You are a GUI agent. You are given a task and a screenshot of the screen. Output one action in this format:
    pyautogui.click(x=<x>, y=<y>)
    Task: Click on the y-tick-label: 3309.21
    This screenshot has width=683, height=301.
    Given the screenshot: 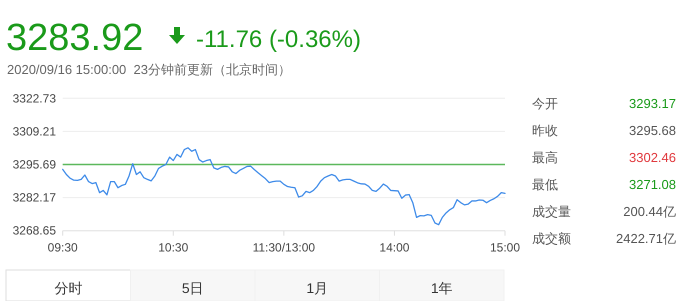 What is the action you would take?
    pyautogui.click(x=34, y=131)
    